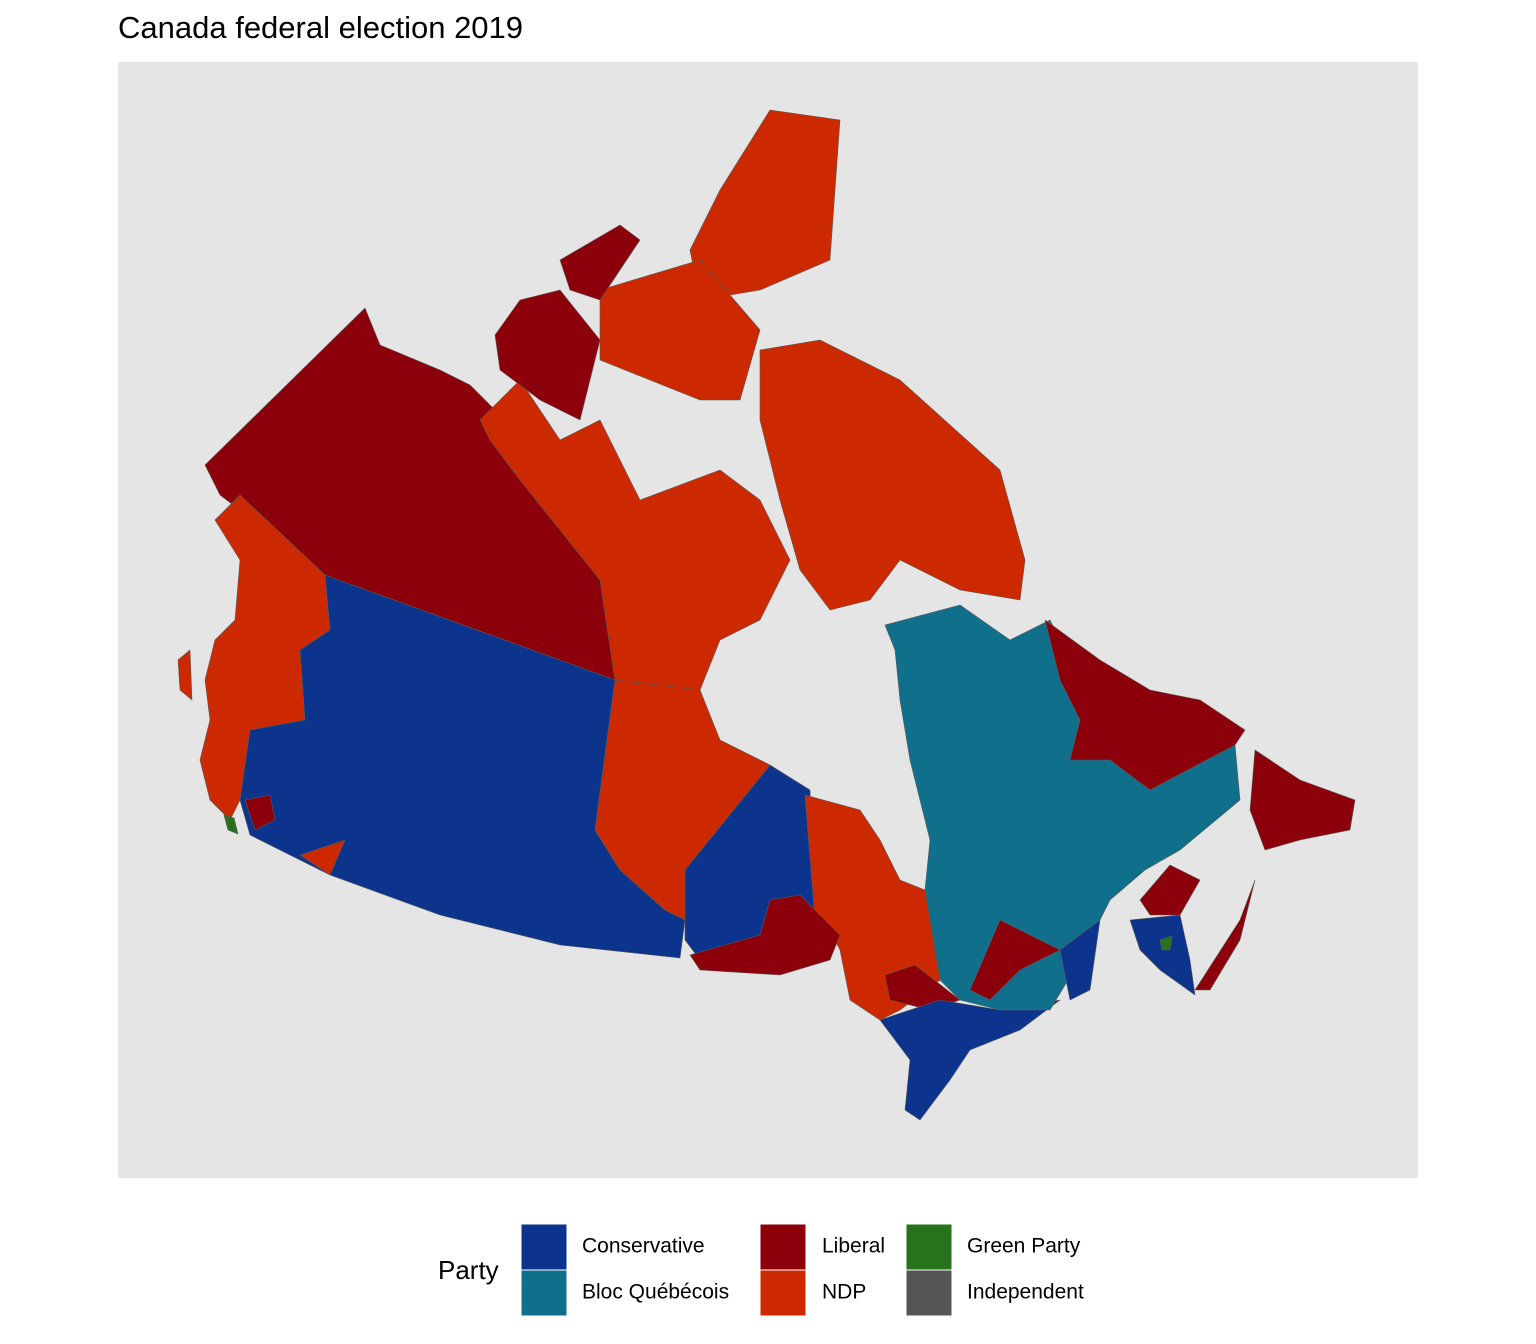 The image size is (1536, 1344). Describe the element at coordinates (844, 1292) in the screenshot. I see `legend-label: NDP` at that location.